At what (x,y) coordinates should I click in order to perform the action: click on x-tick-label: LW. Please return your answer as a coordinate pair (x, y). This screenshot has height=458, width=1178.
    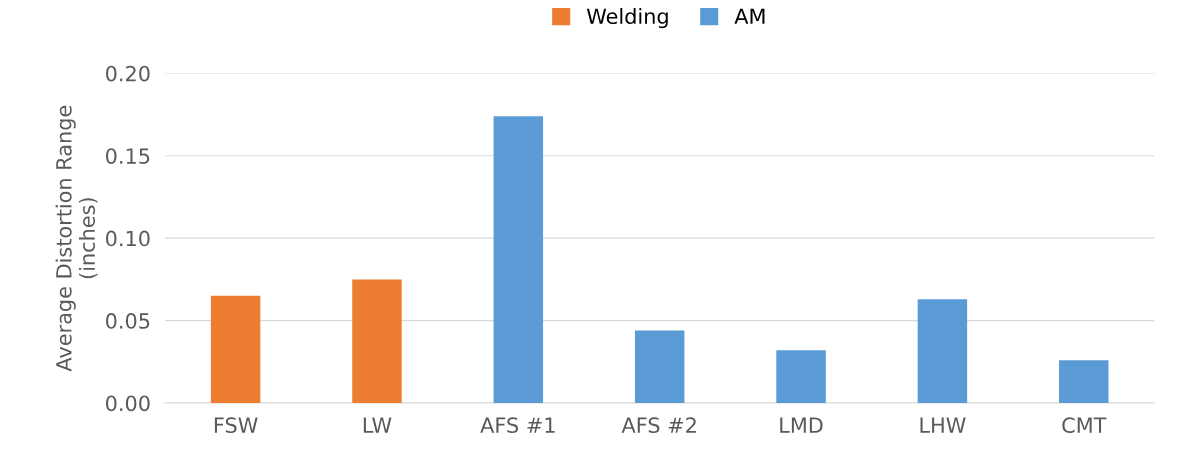
    Looking at the image, I should click on (377, 425).